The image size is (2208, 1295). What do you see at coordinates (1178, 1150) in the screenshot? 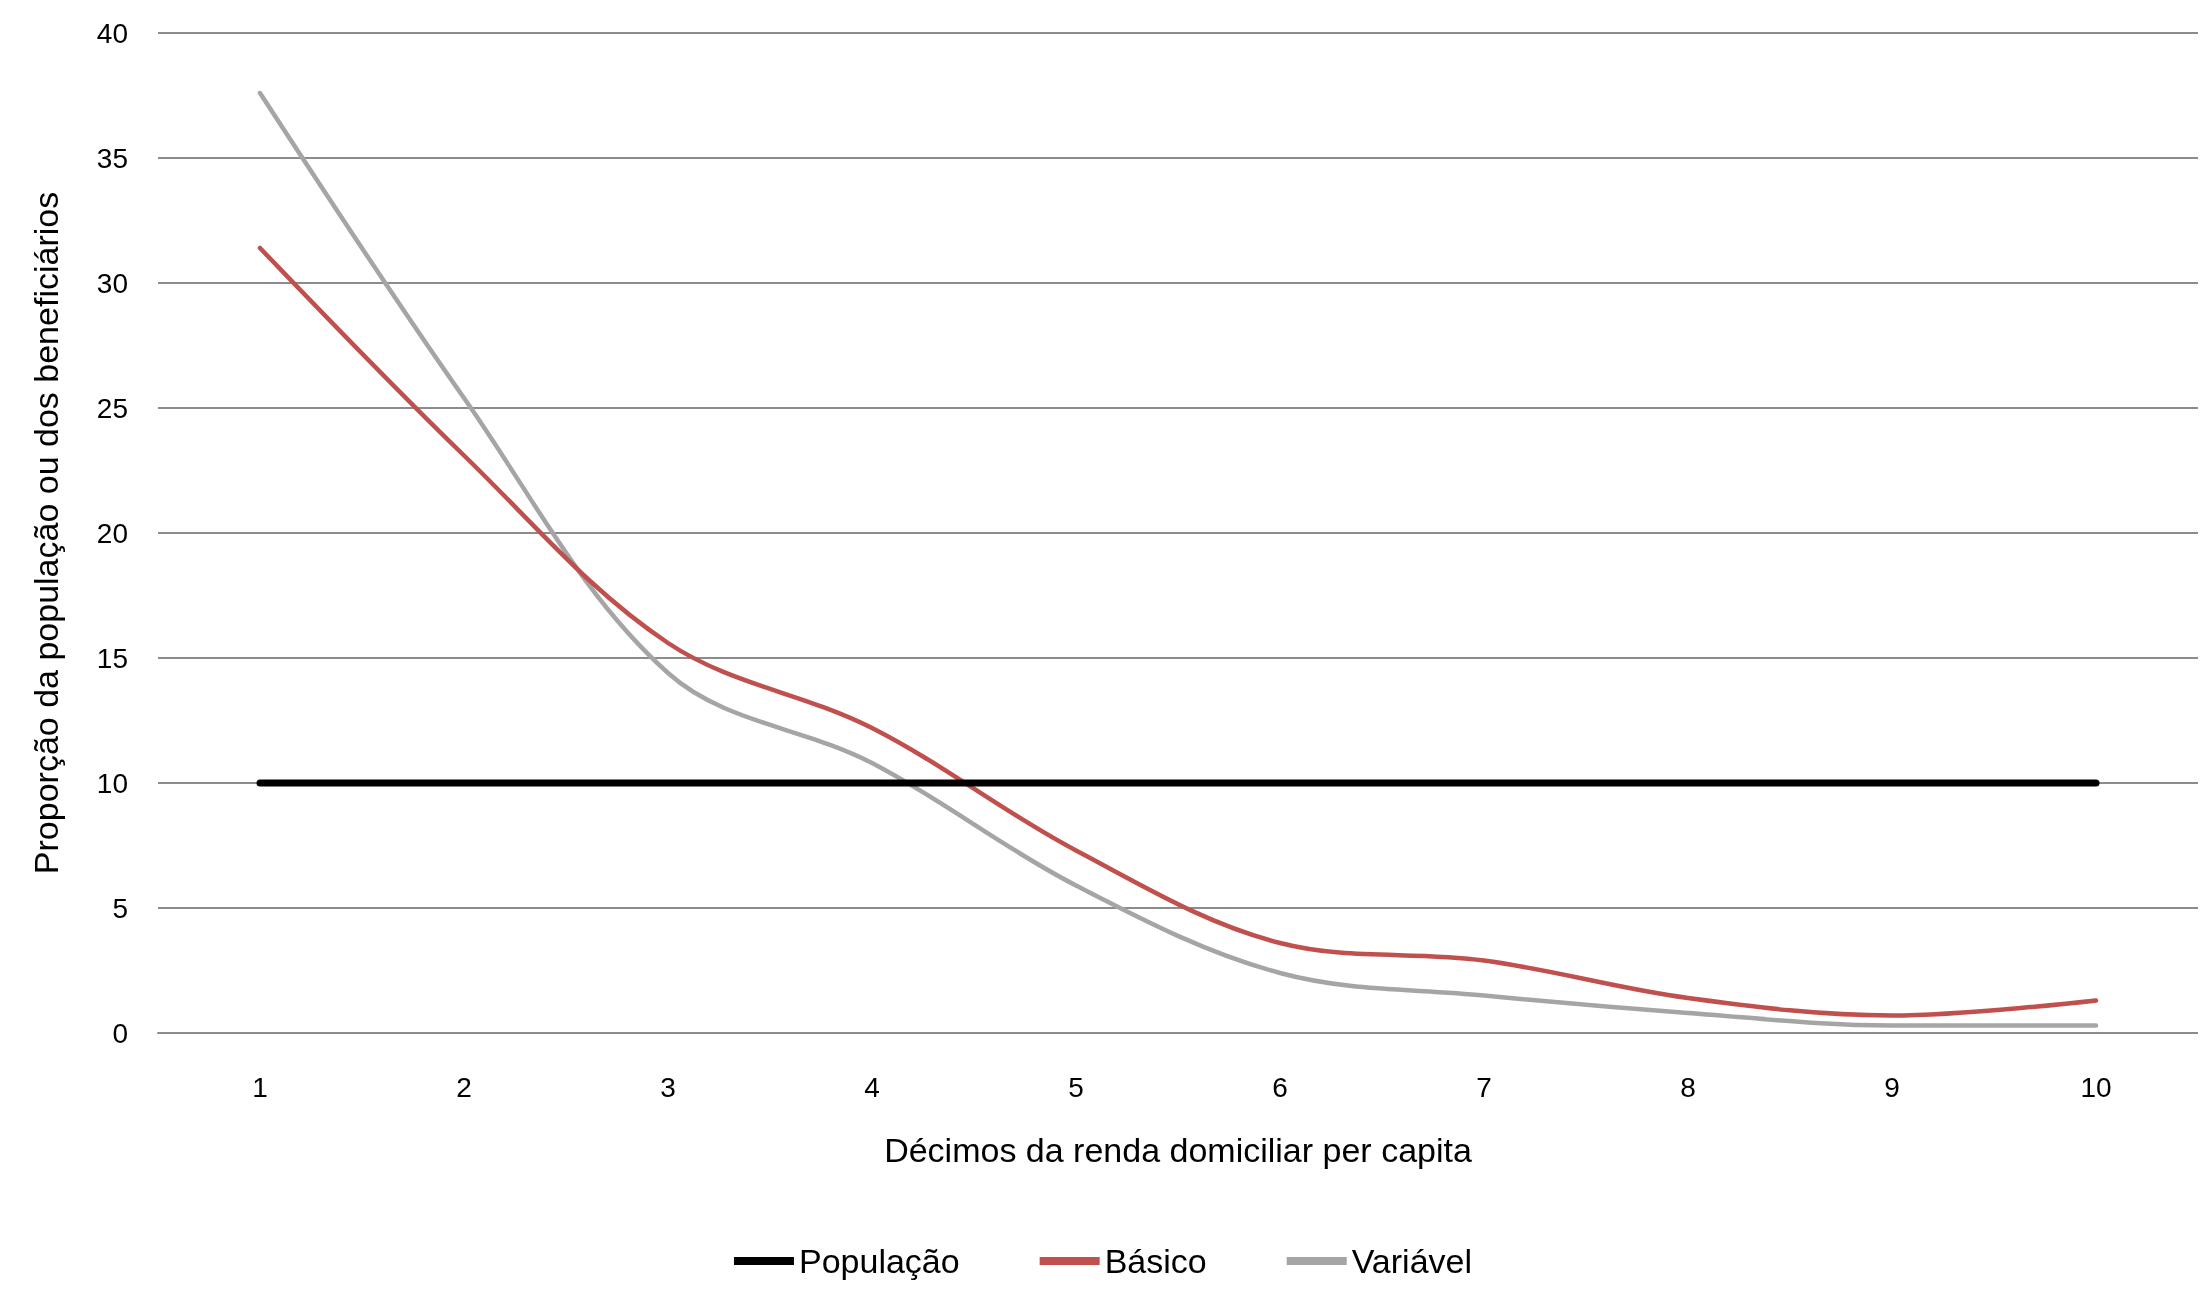
I see `x-axis-title: Décimos da renda domiciliar per capita` at bounding box center [1178, 1150].